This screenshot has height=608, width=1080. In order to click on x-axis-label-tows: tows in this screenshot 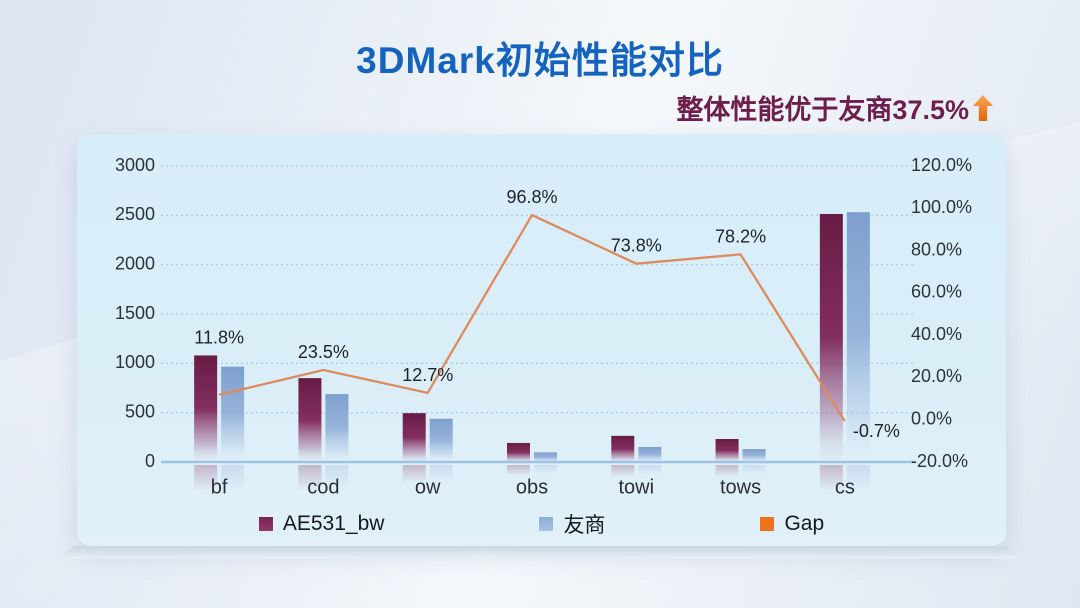, I will do `click(740, 488)`.